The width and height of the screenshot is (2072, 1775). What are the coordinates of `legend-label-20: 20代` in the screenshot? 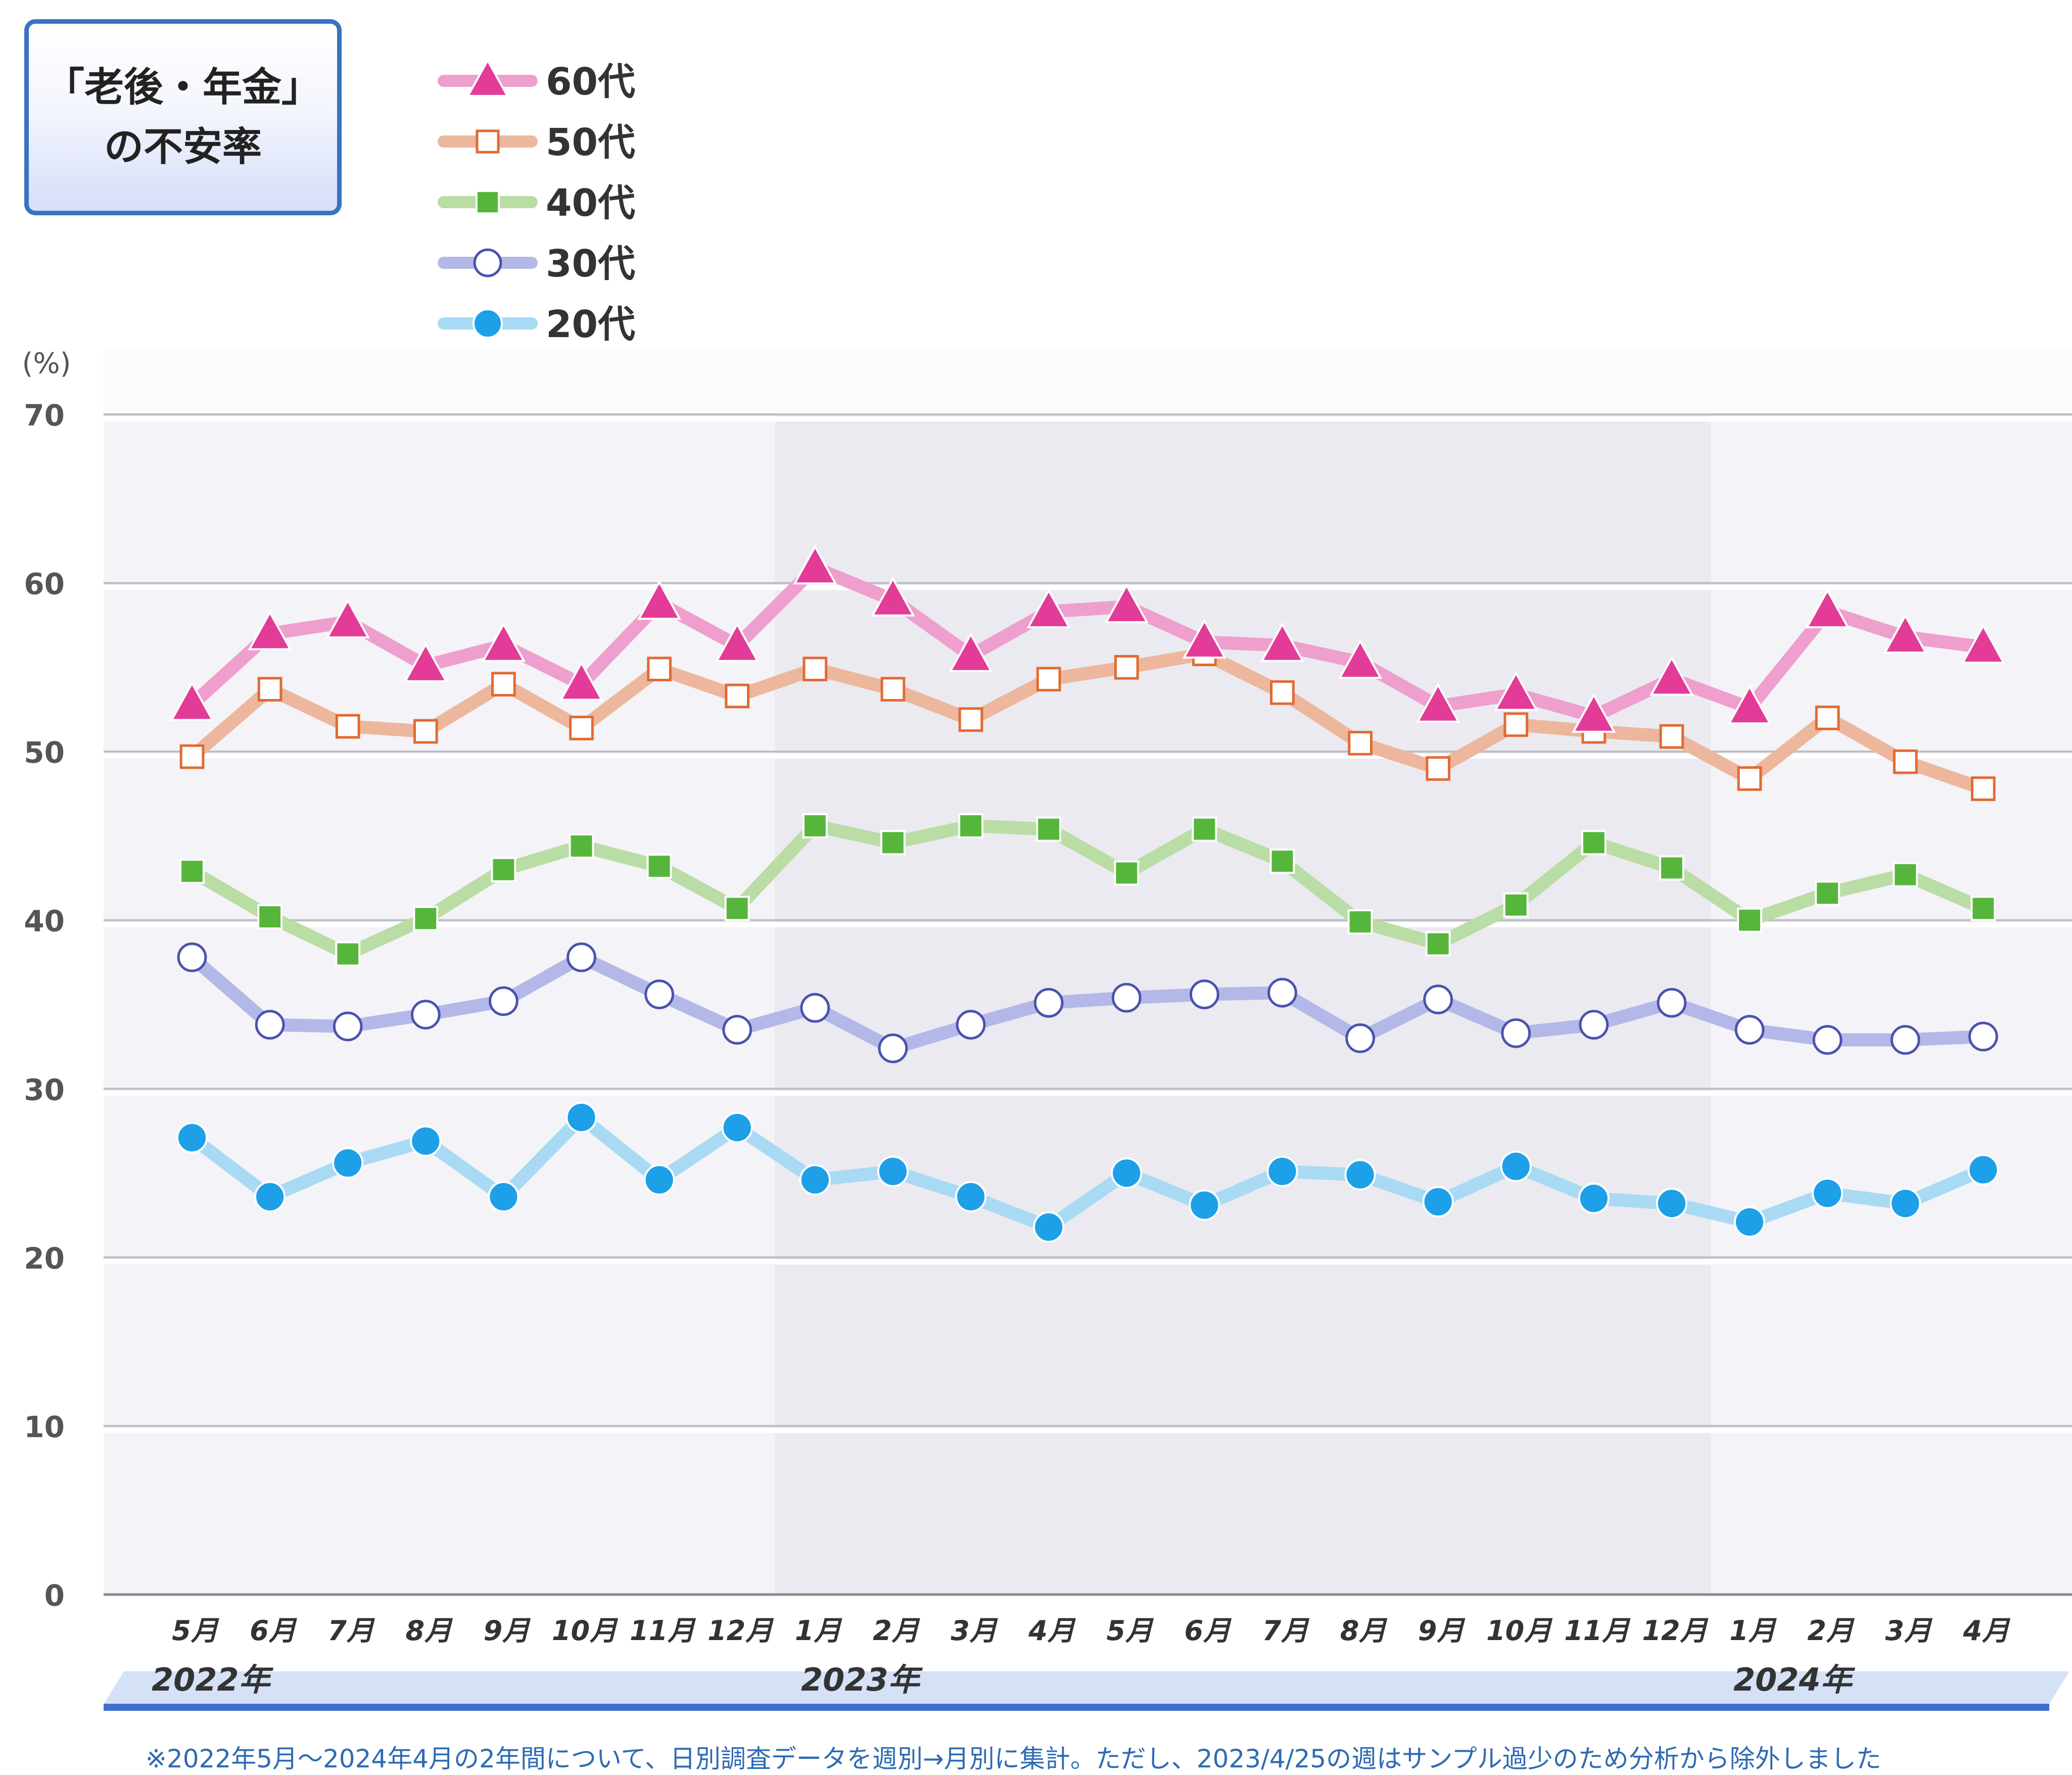 It's located at (590, 324).